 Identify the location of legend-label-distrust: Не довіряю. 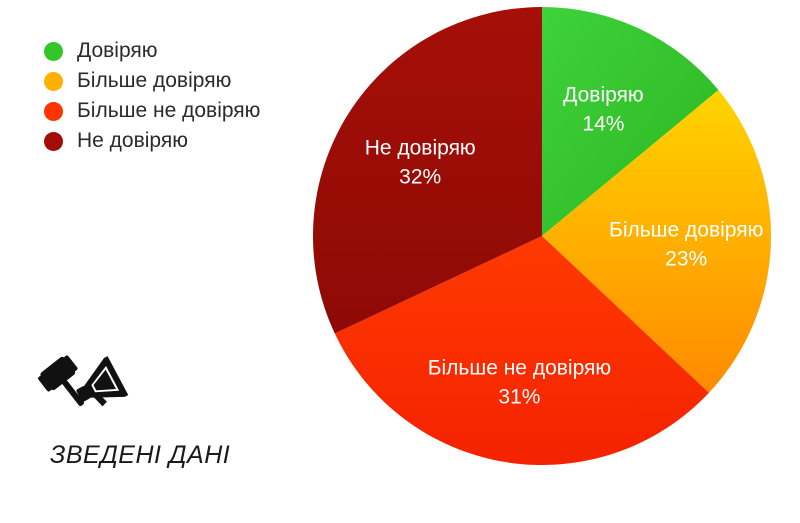
(132, 140).